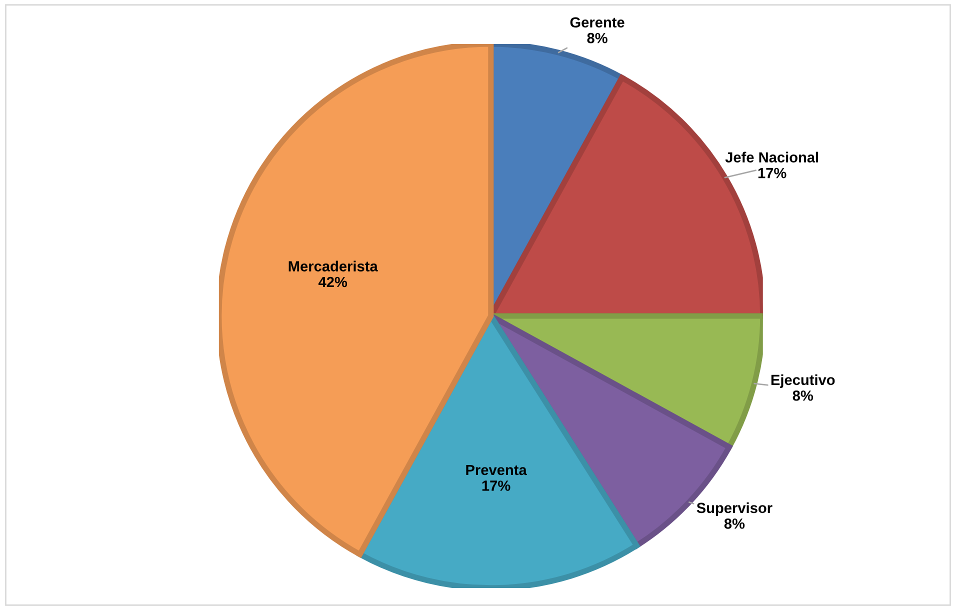  What do you see at coordinates (734, 509) in the screenshot?
I see `slice-label: Supervisor` at bounding box center [734, 509].